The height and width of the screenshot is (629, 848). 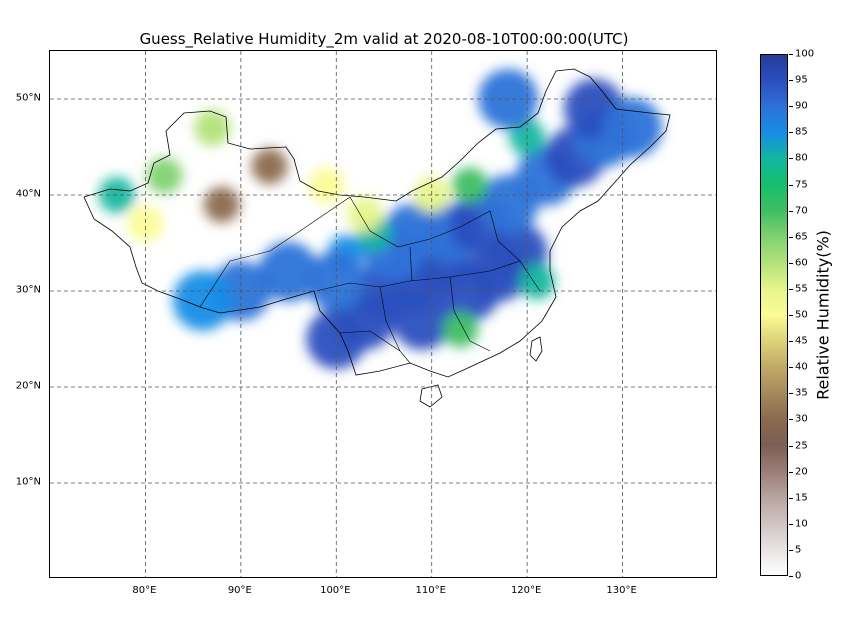 I want to click on colorbar-tick-label: 40, so click(x=801, y=367).